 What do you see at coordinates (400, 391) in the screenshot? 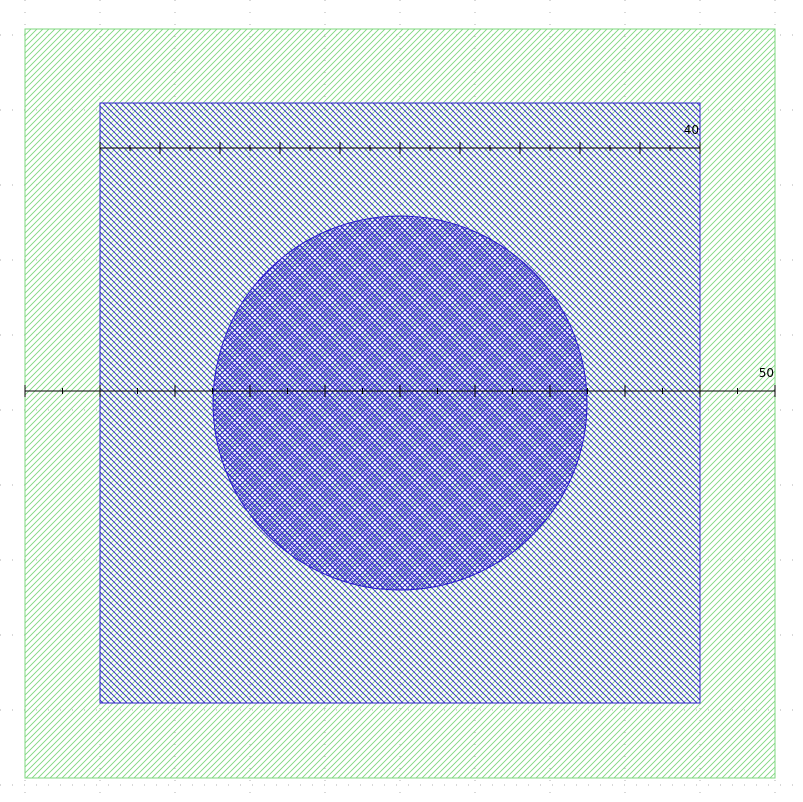
I see `horizontal-axis-ticks` at bounding box center [400, 391].